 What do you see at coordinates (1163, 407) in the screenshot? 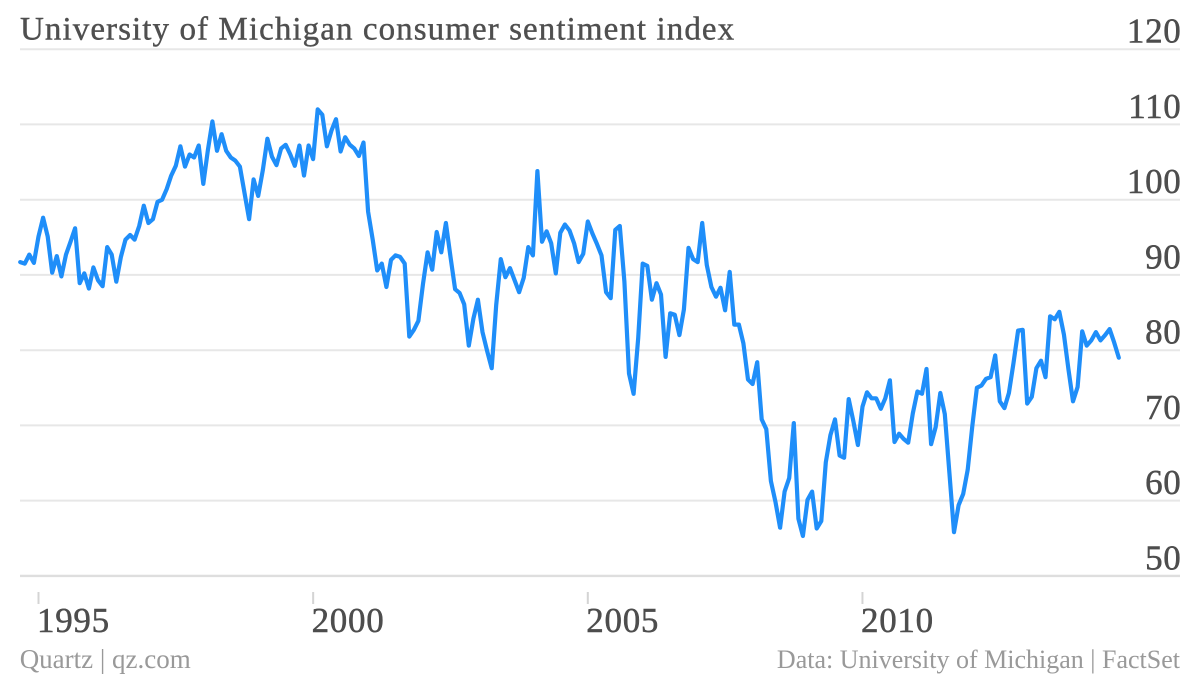
I see `svg-text: 70` at bounding box center [1163, 407].